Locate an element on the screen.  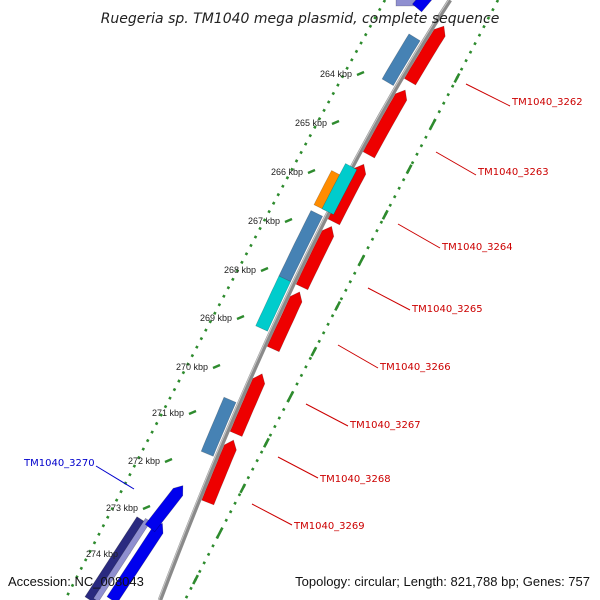
scale-label: 265 kbp is located at coordinates (311, 123).